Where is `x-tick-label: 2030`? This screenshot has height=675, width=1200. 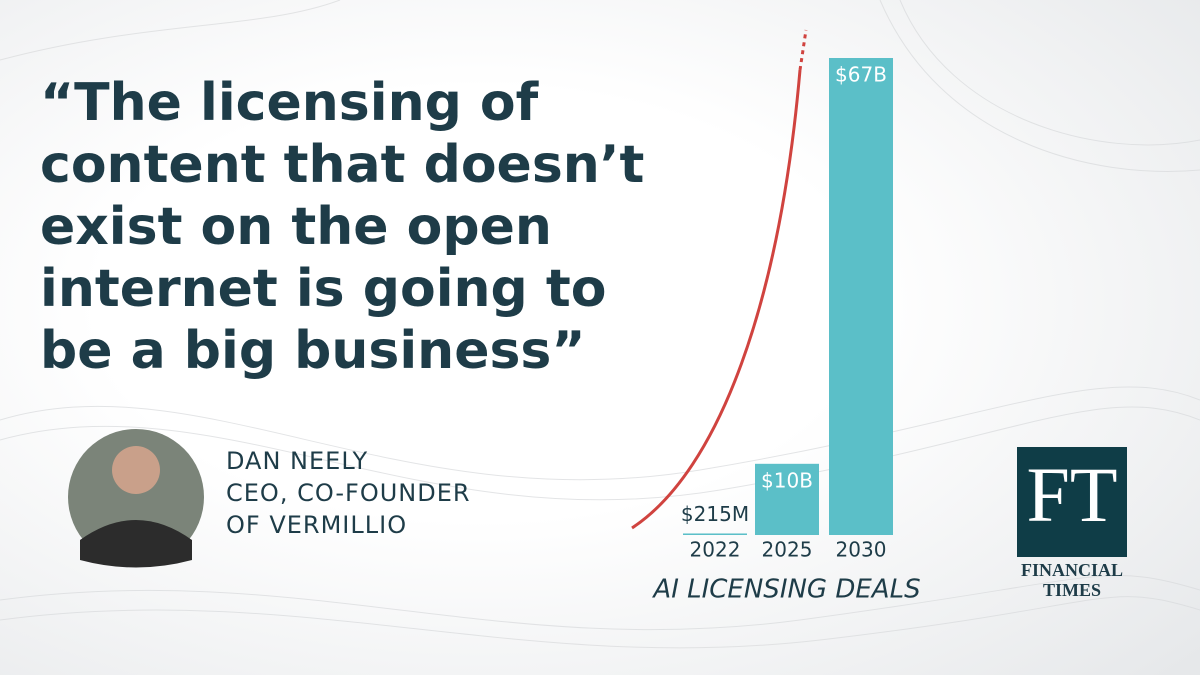 x-tick-label: 2030 is located at coordinates (861, 550).